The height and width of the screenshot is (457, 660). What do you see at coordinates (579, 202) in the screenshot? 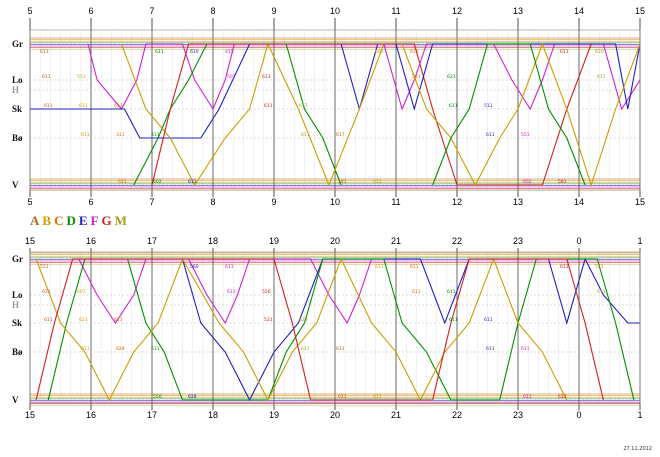
I see `x-tick-label: 14` at bounding box center [579, 202].